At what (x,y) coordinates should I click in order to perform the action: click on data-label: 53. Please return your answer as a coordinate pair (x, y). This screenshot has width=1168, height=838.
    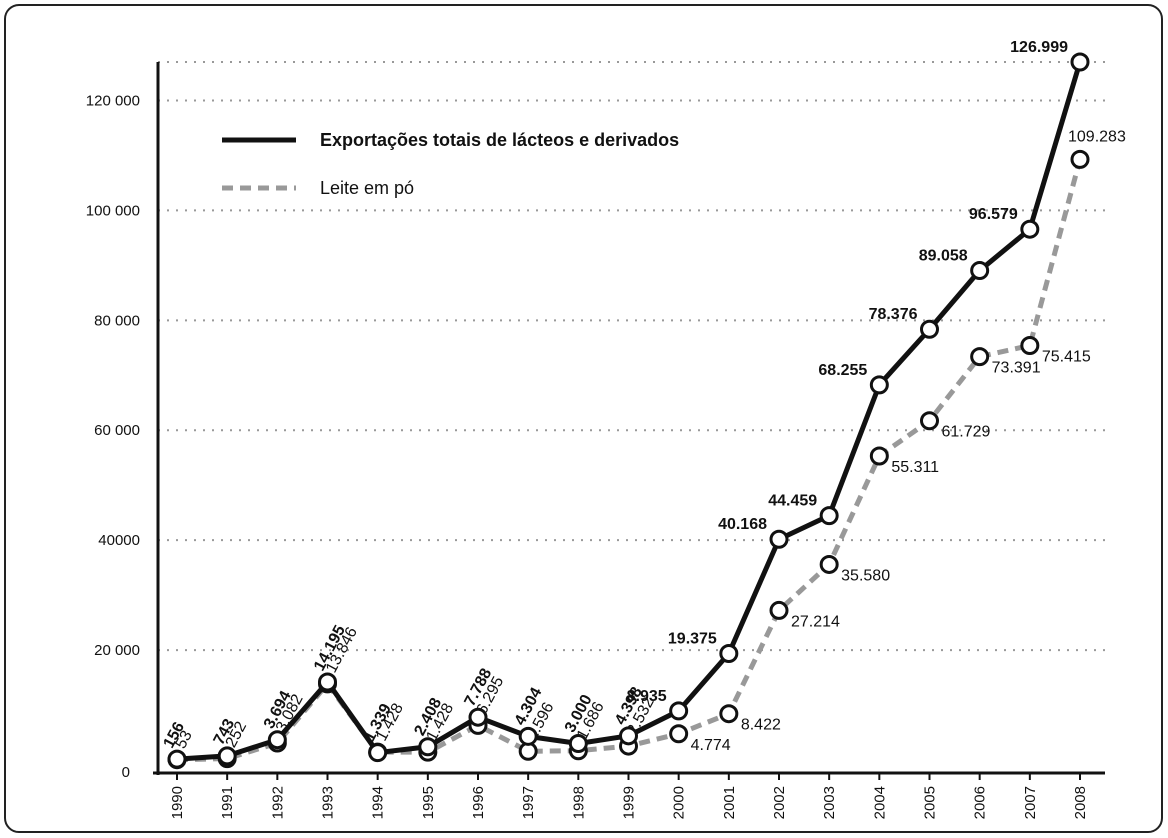
    Looking at the image, I should click on (184, 740).